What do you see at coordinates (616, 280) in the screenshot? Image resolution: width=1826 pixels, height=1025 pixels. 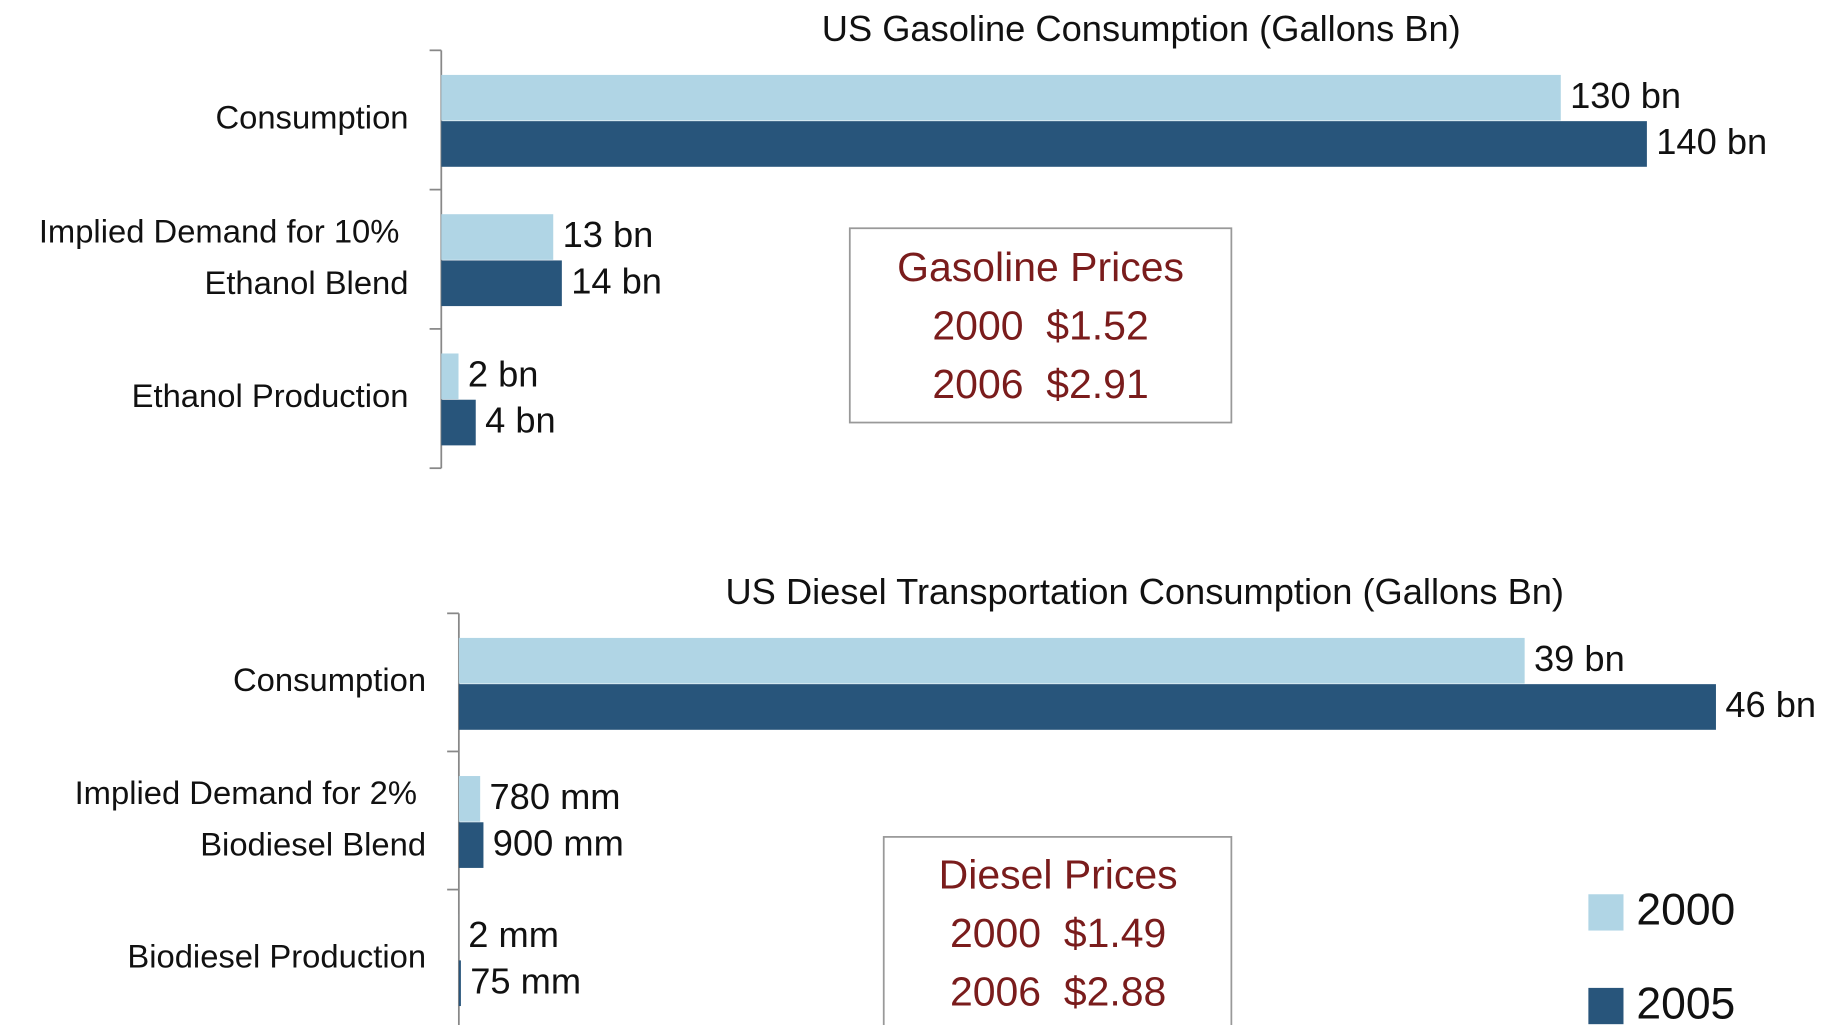 I see `value-label: 14 bn` at bounding box center [616, 280].